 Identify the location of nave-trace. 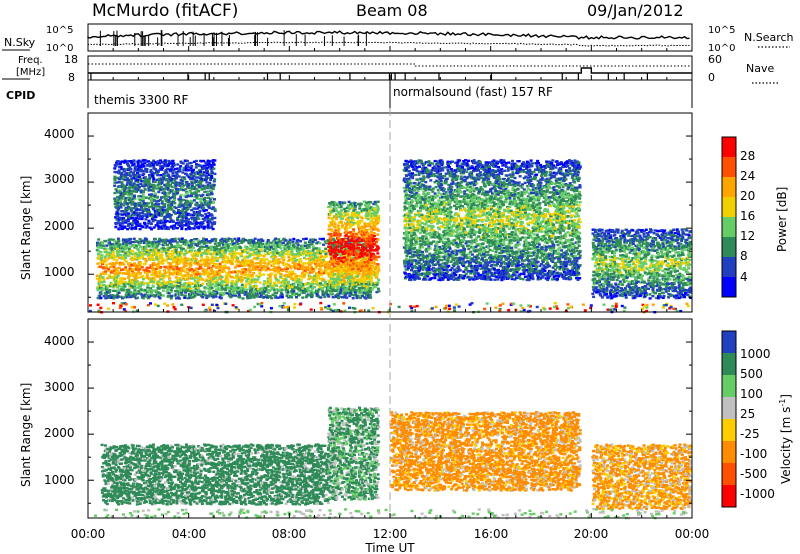
(390, 65).